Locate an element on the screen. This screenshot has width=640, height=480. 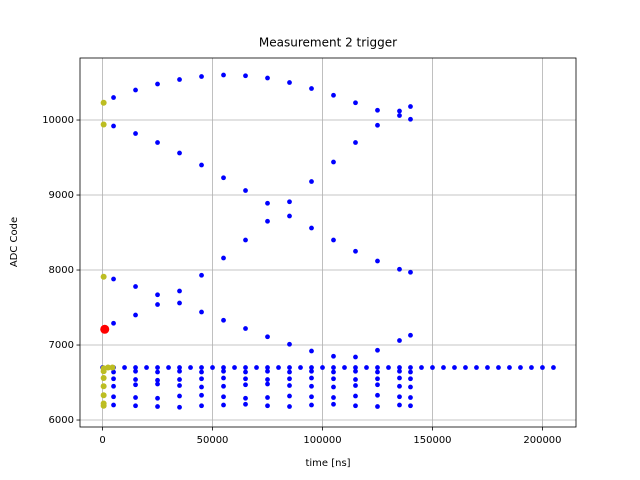
y-tick-label: 10000 is located at coordinates (58, 120).